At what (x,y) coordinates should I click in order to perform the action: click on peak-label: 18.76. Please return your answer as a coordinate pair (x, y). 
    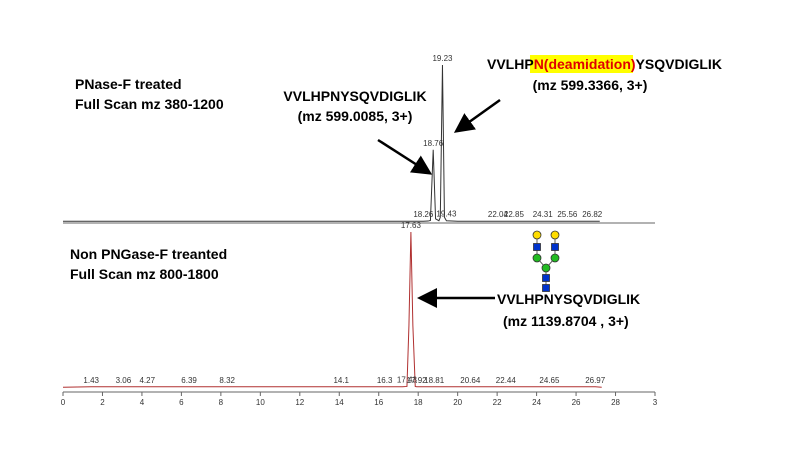
    Looking at the image, I should click on (433, 143).